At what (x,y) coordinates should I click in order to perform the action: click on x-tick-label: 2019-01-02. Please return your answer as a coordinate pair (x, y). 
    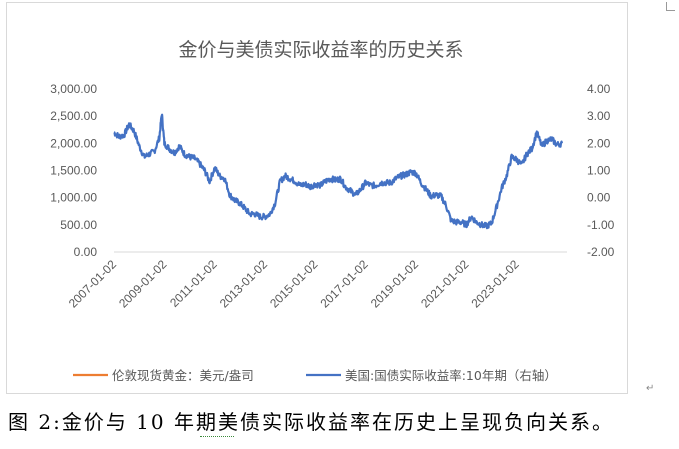
    Looking at the image, I should click on (395, 284).